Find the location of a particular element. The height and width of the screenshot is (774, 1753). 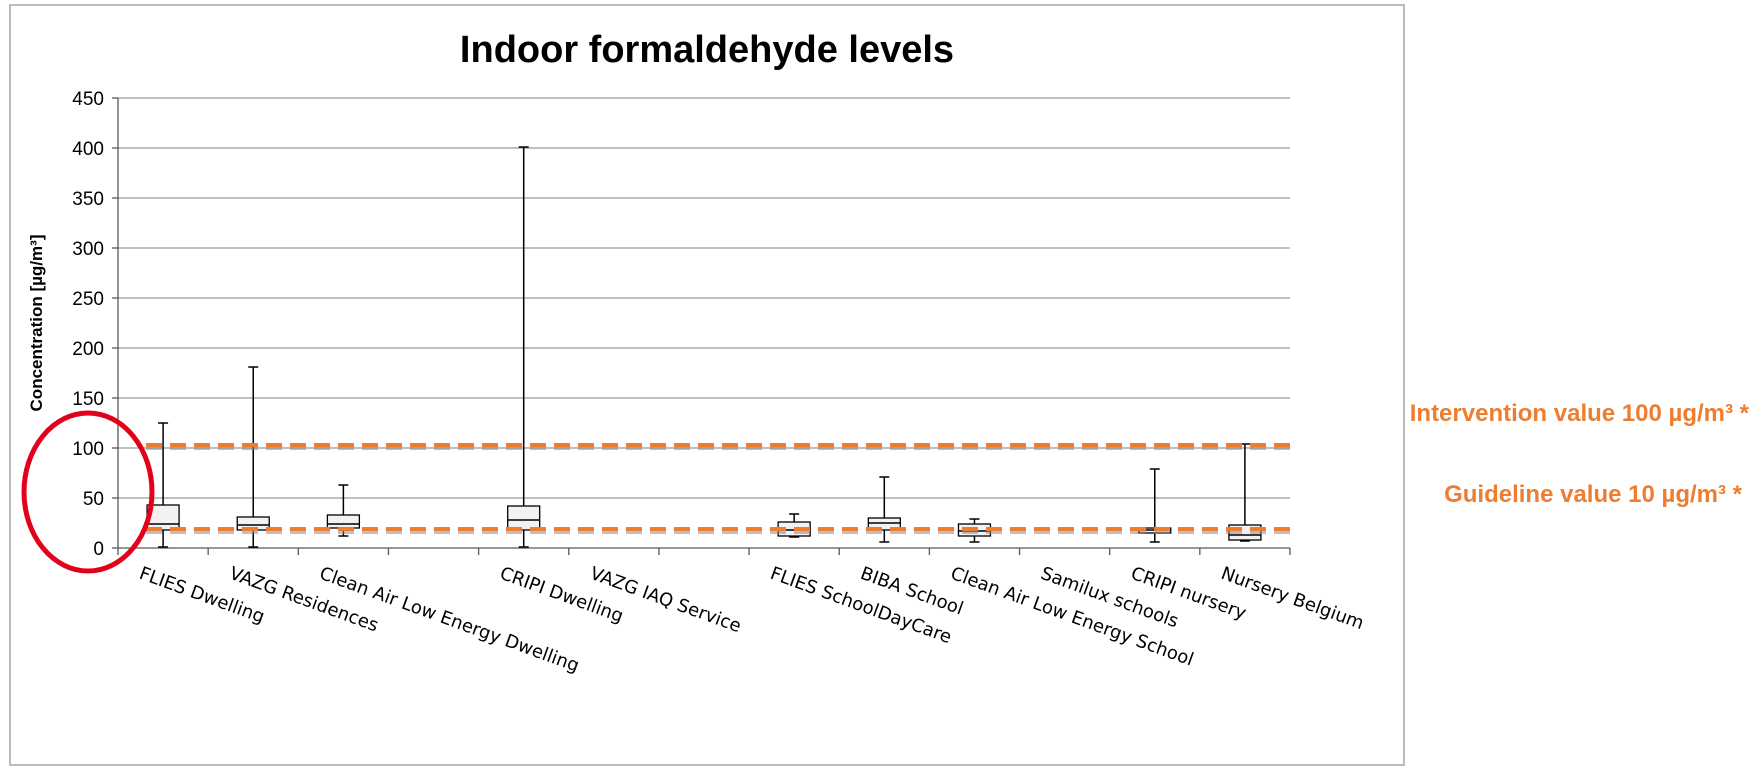

y-tick-label: 450 is located at coordinates (88, 99).